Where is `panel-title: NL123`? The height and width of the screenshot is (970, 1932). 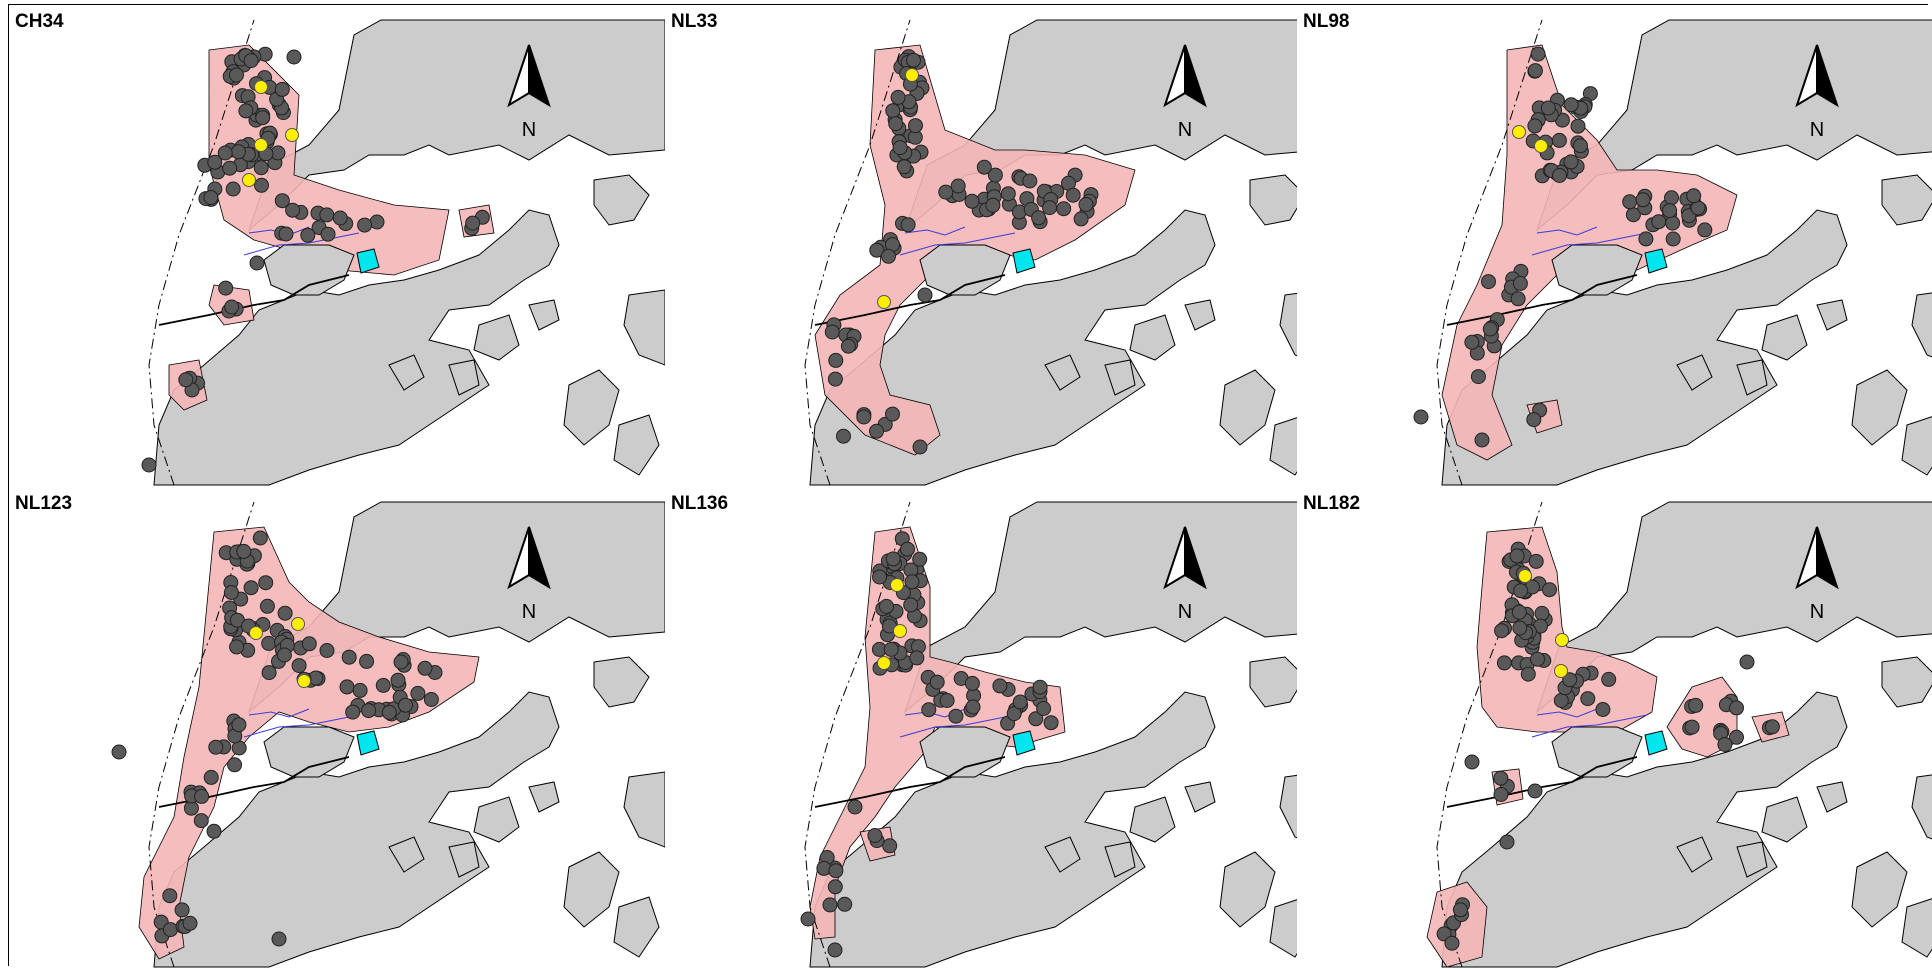
panel-title: NL123 is located at coordinates (44, 503).